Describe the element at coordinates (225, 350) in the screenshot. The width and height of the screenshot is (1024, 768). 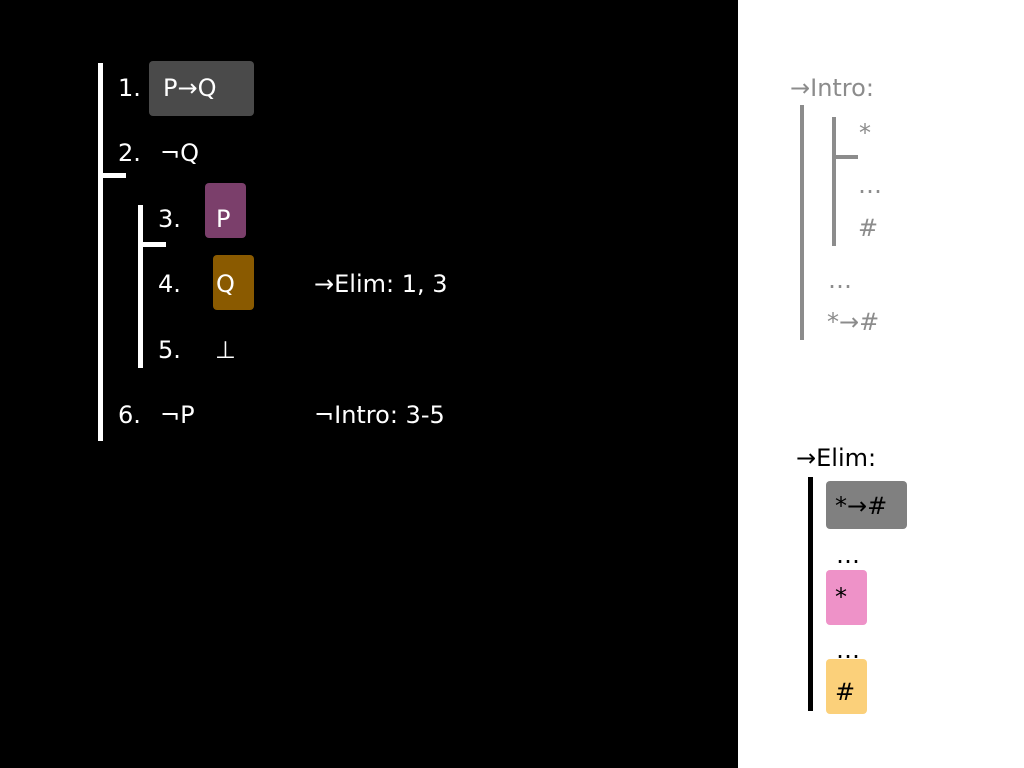
I see `line-formula-5: ⊥` at that location.